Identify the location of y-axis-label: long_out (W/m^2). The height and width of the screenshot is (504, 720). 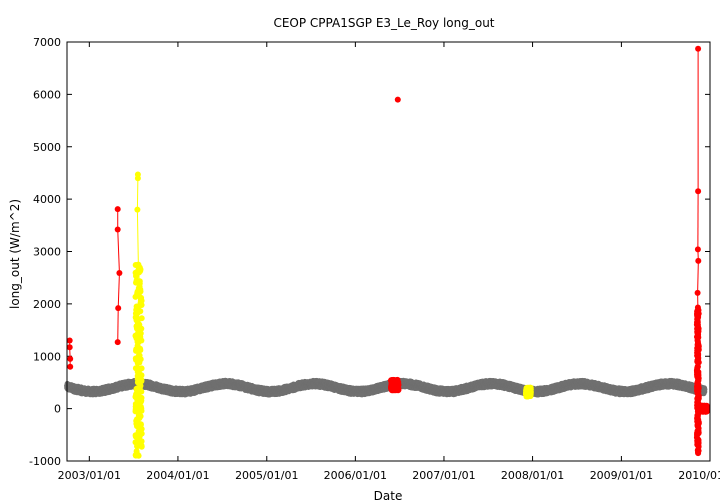
(15, 254).